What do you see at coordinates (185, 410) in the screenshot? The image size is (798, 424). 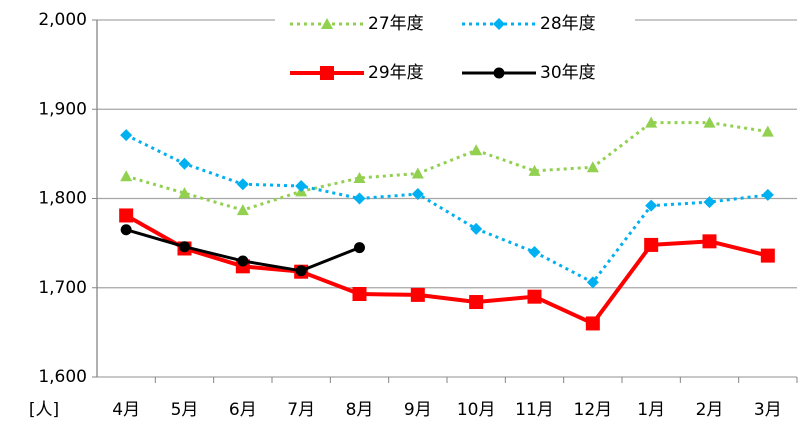 I see `x-tick-label: 5月` at bounding box center [185, 410].